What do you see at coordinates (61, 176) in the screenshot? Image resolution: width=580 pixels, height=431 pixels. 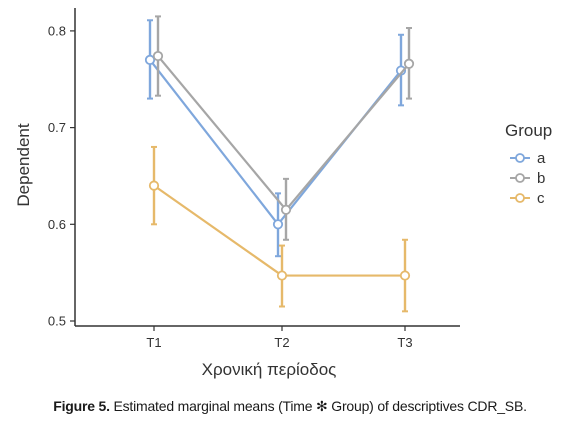 I see `y-ticks: 0.5 0.6 0.7 0.8` at bounding box center [61, 176].